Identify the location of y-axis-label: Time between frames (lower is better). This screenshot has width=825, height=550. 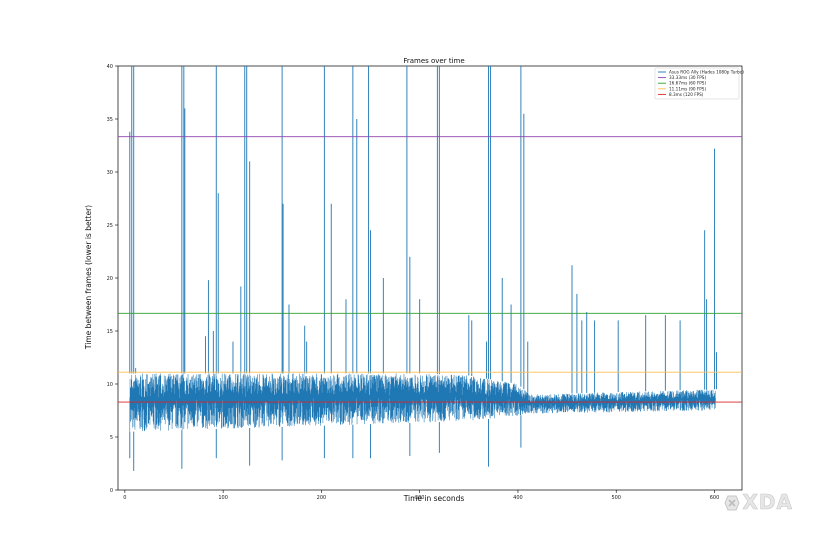
(88, 277).